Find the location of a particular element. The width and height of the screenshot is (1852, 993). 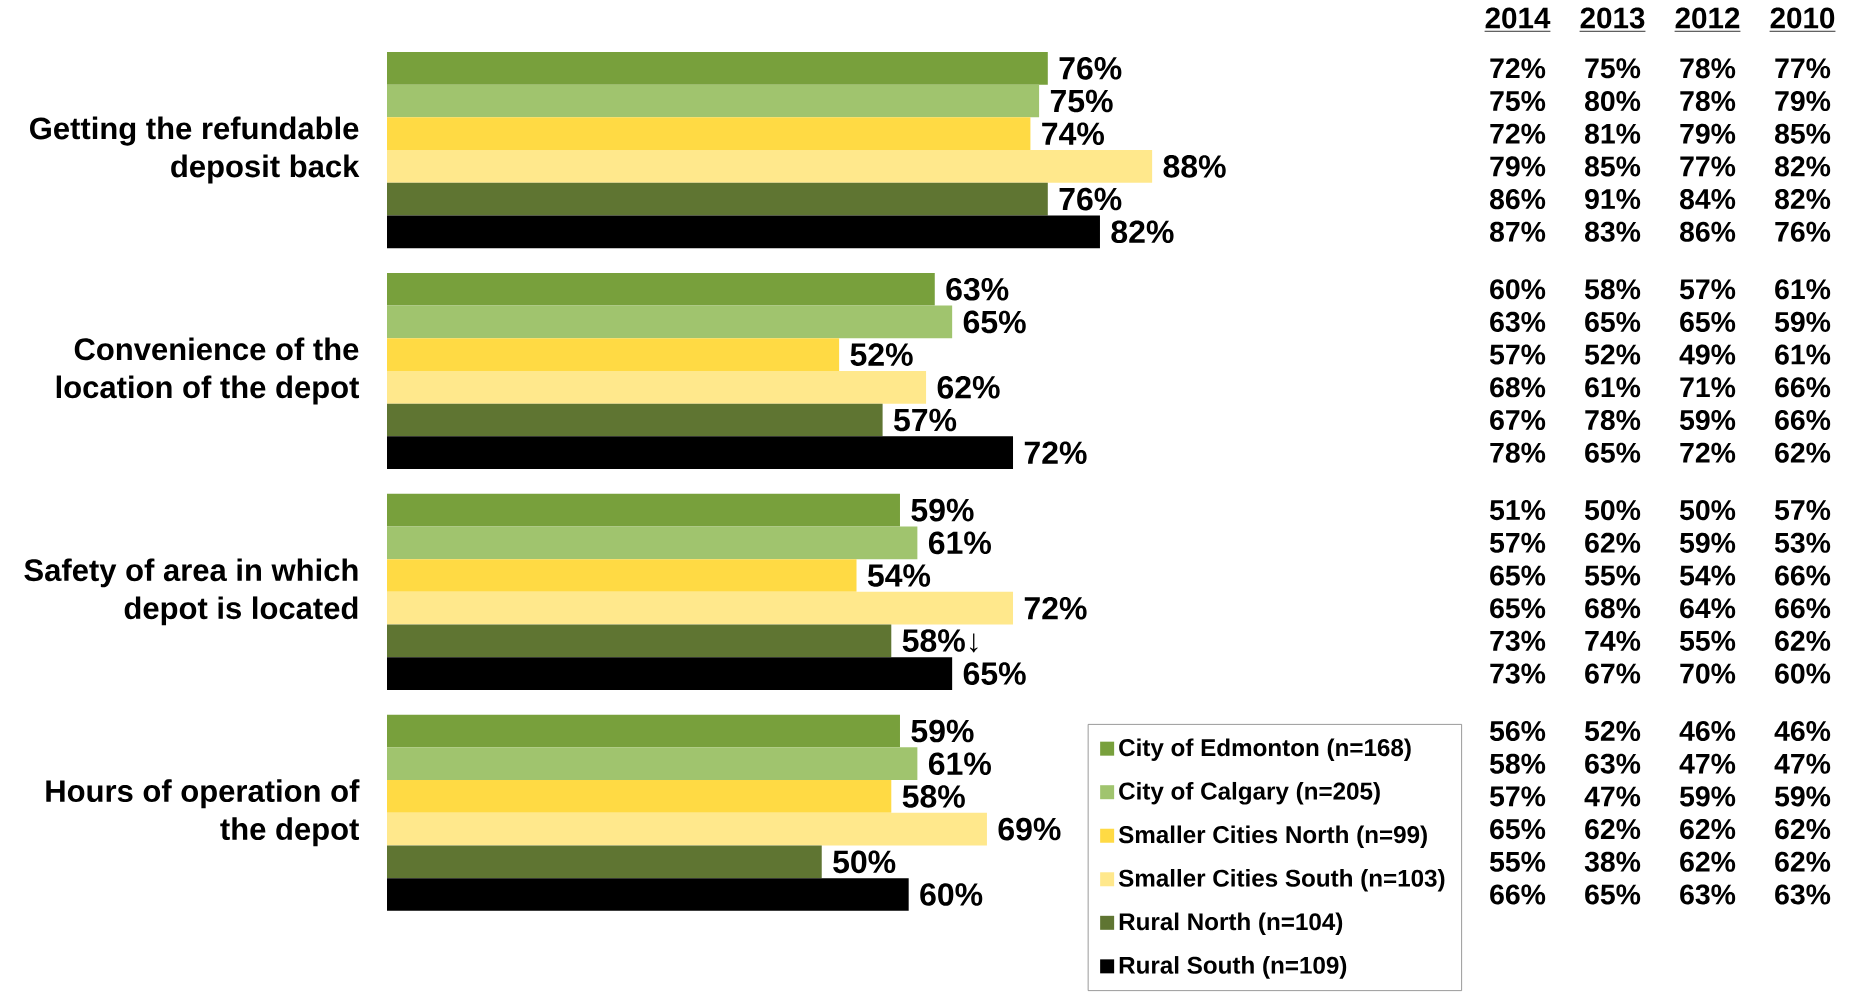

text: 52% is located at coordinates (1612, 354).